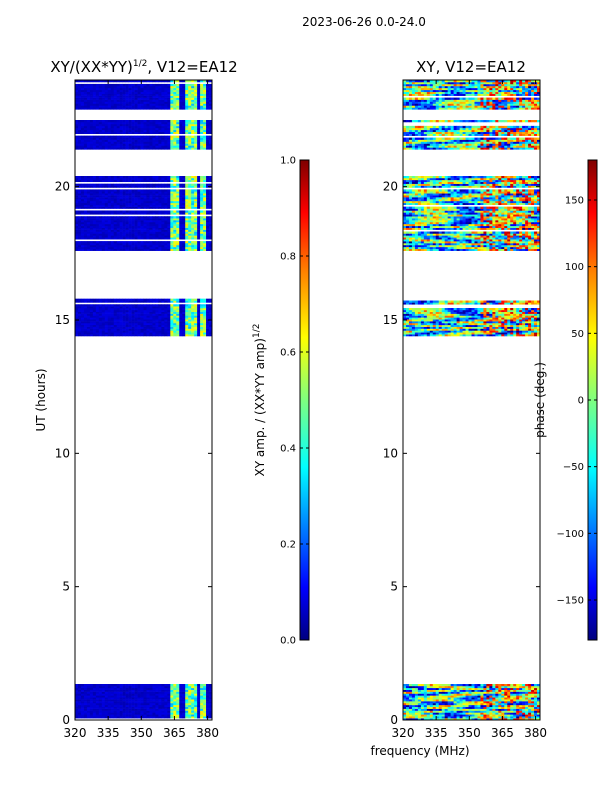 The image size is (600, 804). Describe the element at coordinates (288, 641) in the screenshot. I see `amplitude-colorbar-tick-label: 0.0` at that location.